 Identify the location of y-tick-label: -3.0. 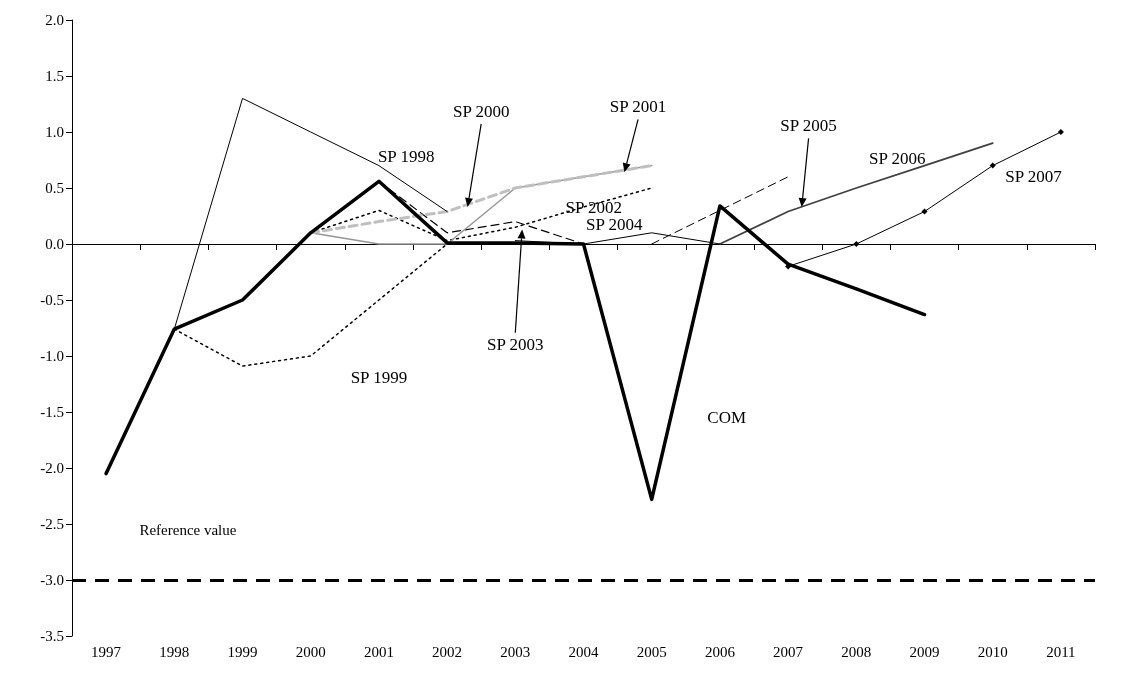
(52, 580).